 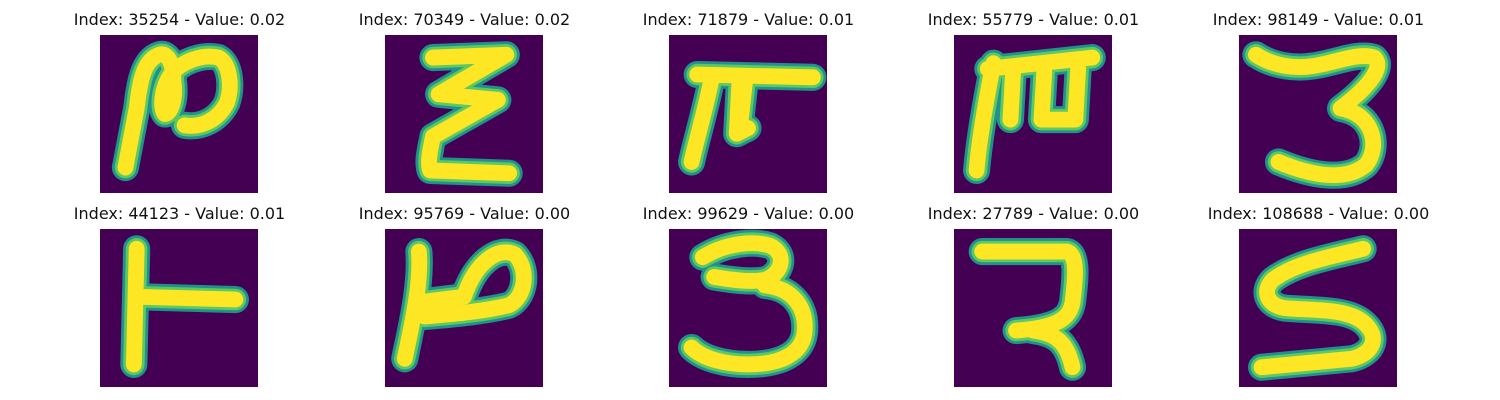 I want to click on panel-4: Index: 55779 - Value: 0.01, so click(x=1033, y=96).